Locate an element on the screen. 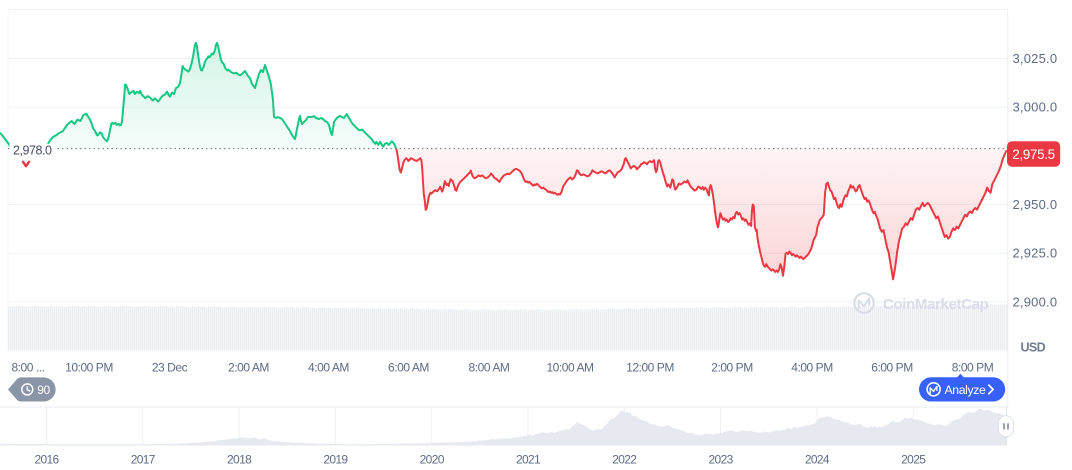  svg-text: 2,950.0 is located at coordinates (1035, 204).